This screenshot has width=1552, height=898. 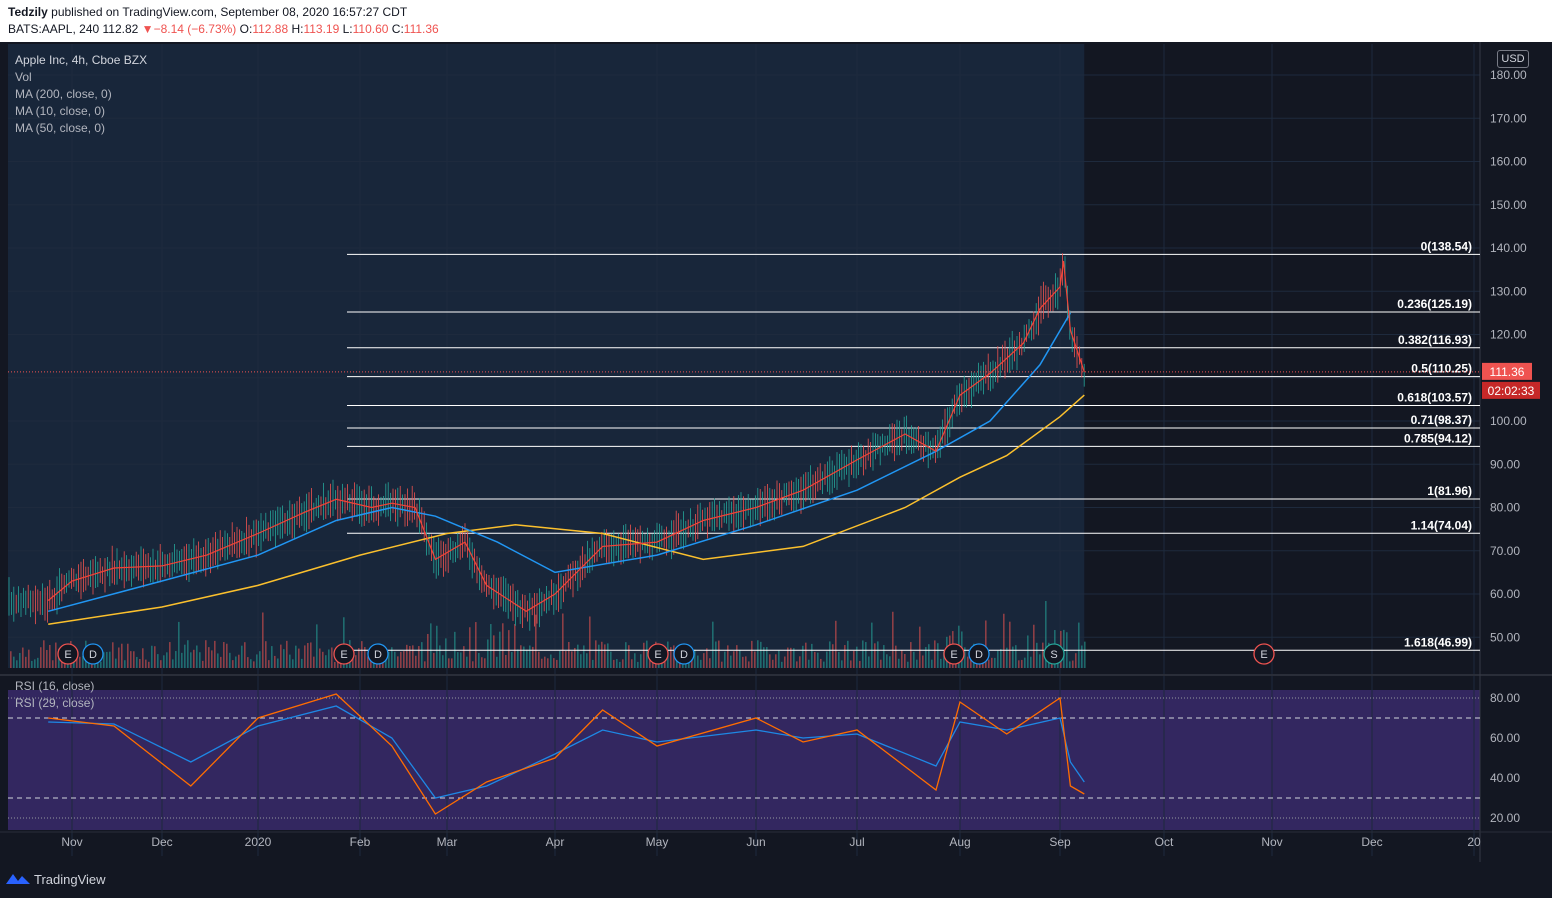 What do you see at coordinates (60, 128) in the screenshot?
I see `legend-ma50: MA (50, close, 0)` at bounding box center [60, 128].